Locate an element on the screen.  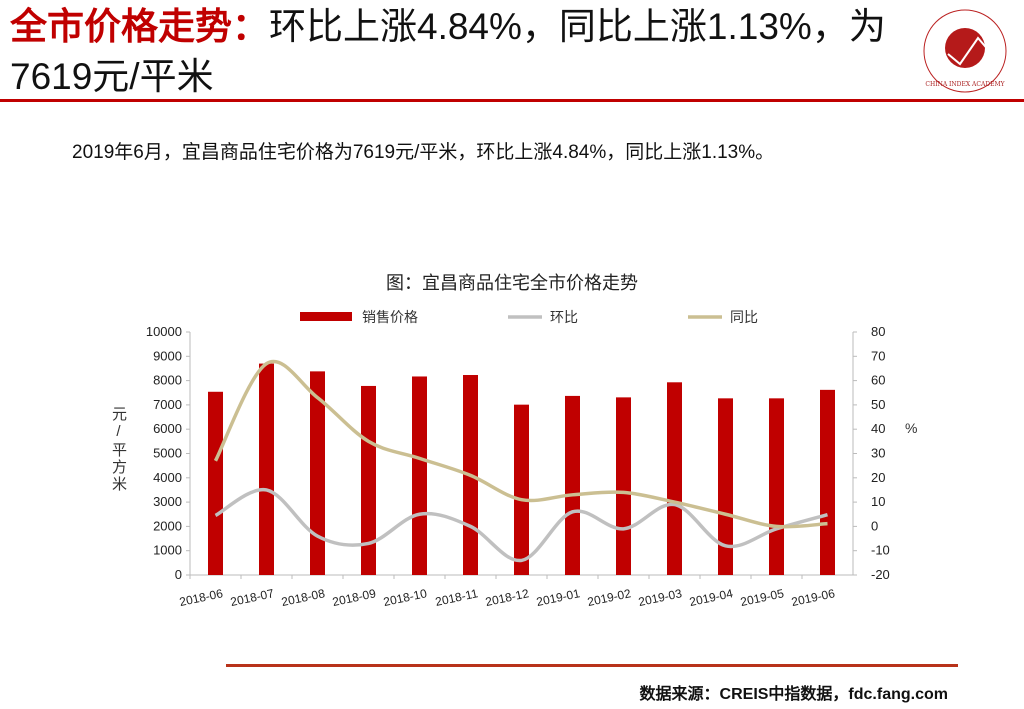
y2-tick-label: 50 is located at coordinates (878, 404).